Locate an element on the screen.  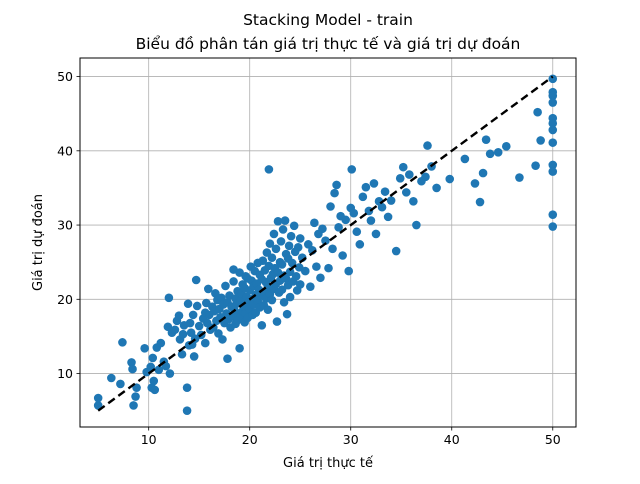
y-axis-label: Giá trị dự đoán is located at coordinates (38, 242).